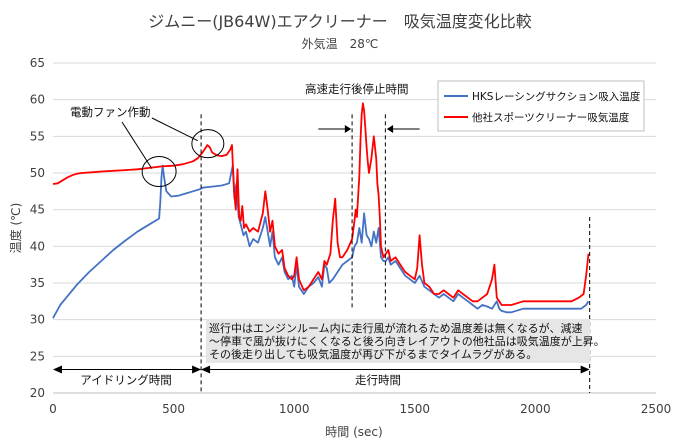  Describe the element at coordinates (37, 100) in the screenshot. I see `y-tick-label: 60` at that location.